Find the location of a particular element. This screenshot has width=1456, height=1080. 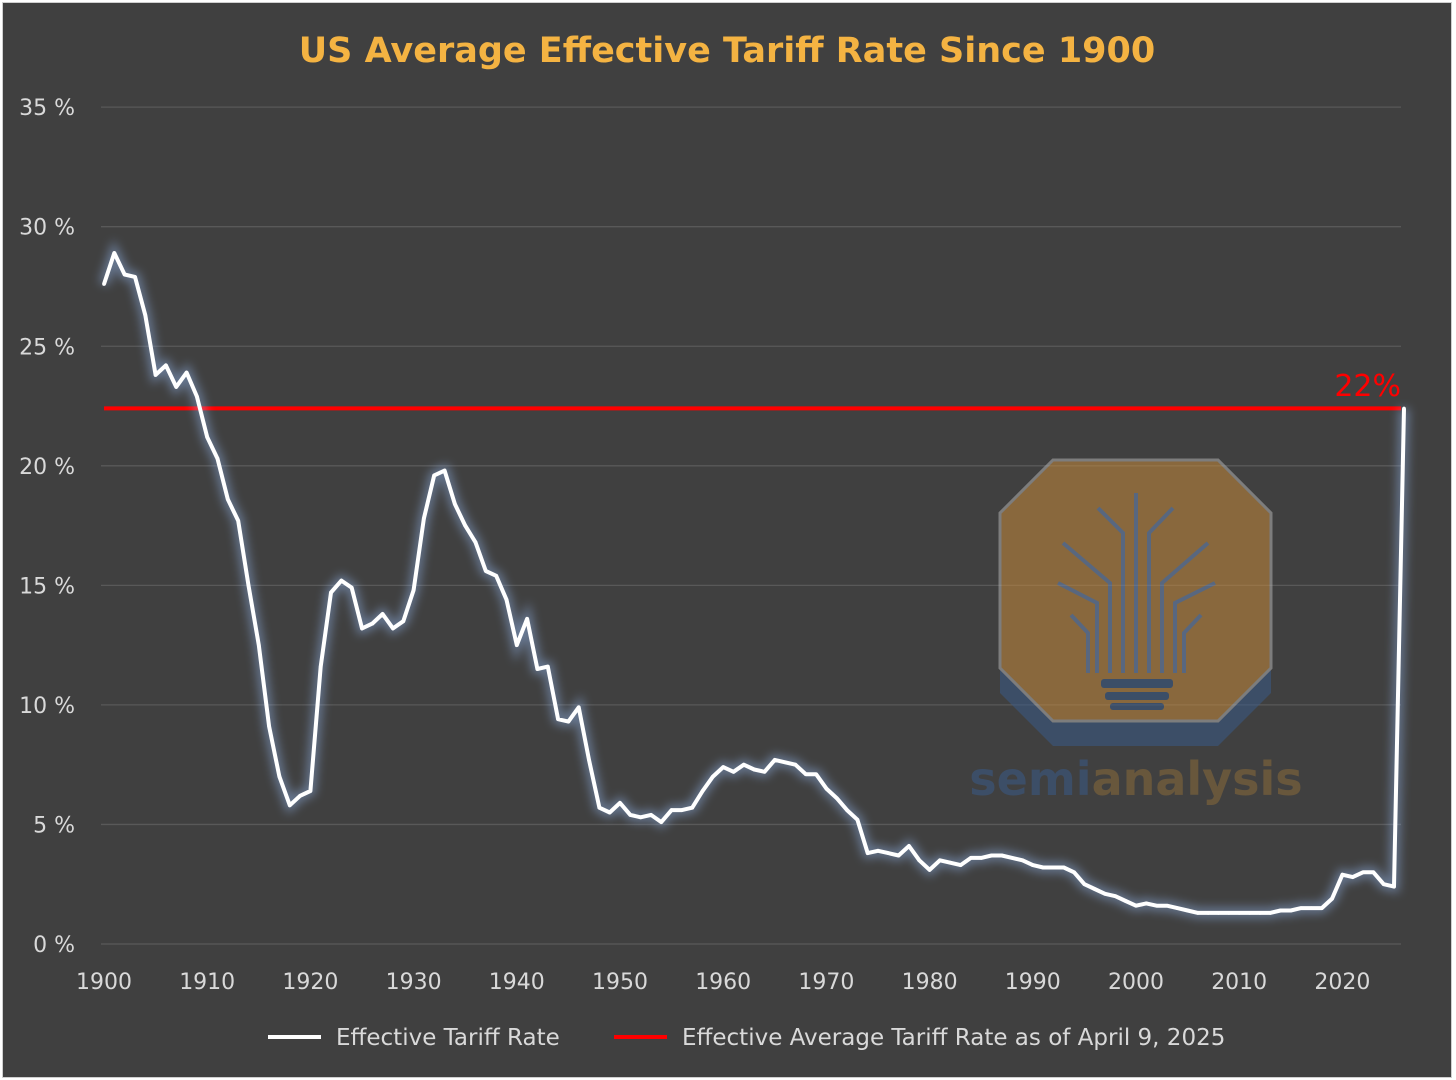

semianalysis-logo: semianalysis is located at coordinates (1136, 632).